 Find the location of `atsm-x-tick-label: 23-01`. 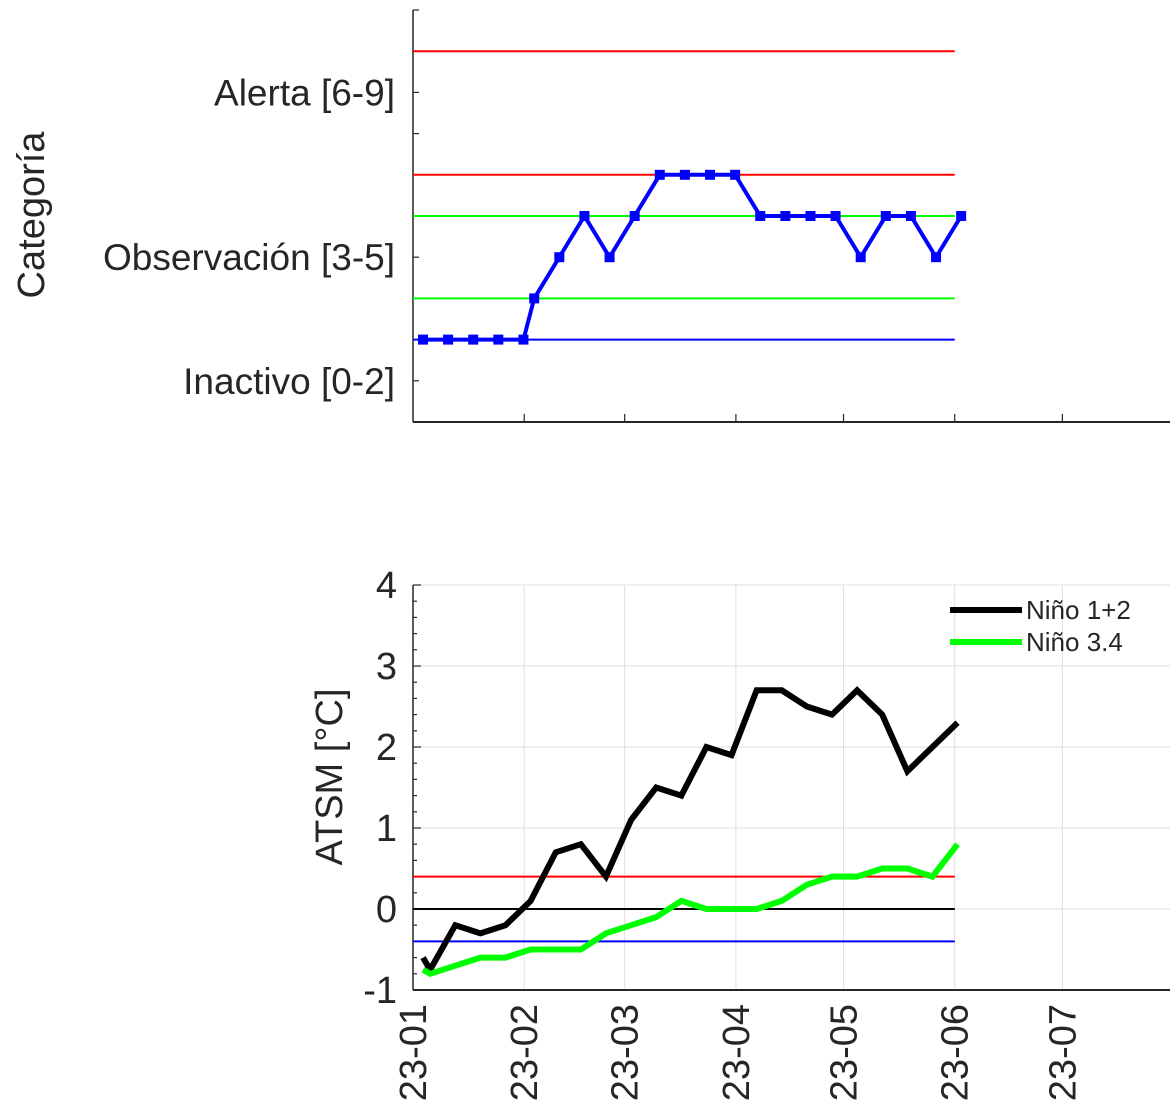

atsm-x-tick-label: 23-01 is located at coordinates (414, 1052).